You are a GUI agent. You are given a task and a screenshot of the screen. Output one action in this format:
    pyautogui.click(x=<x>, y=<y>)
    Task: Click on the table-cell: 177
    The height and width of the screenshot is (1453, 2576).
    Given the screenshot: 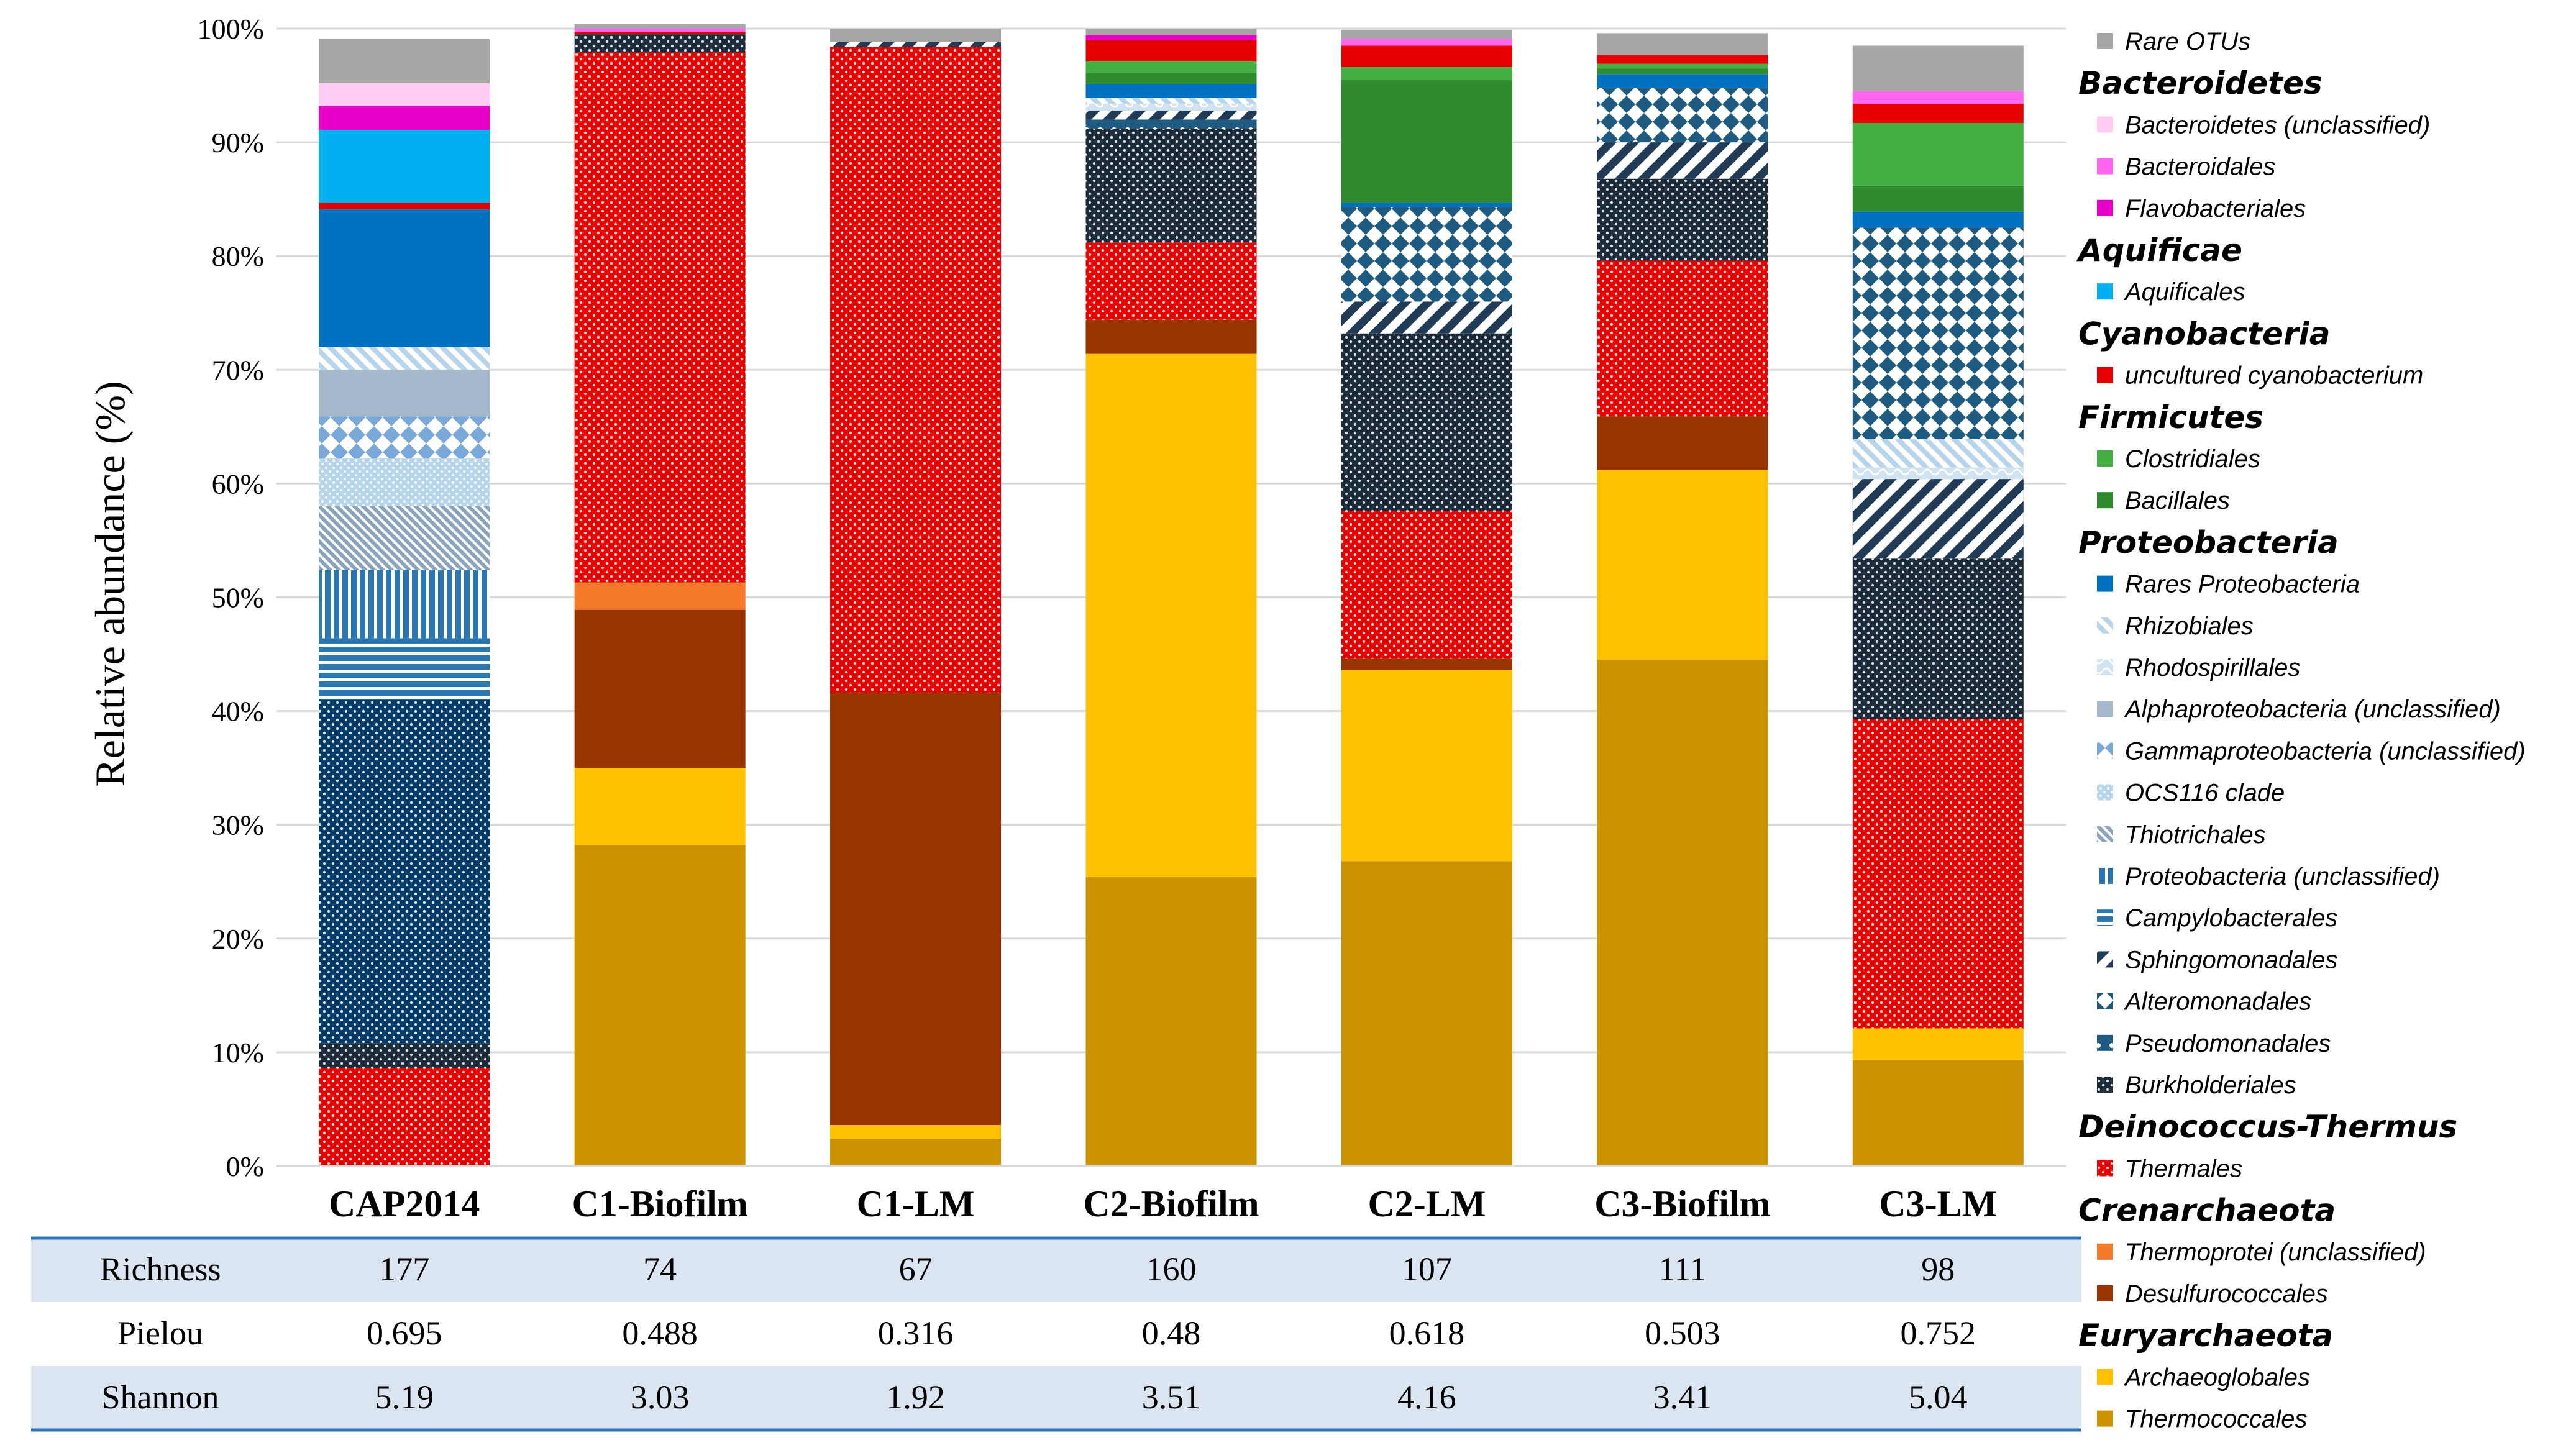 What is the action you would take?
    pyautogui.click(x=404, y=1269)
    